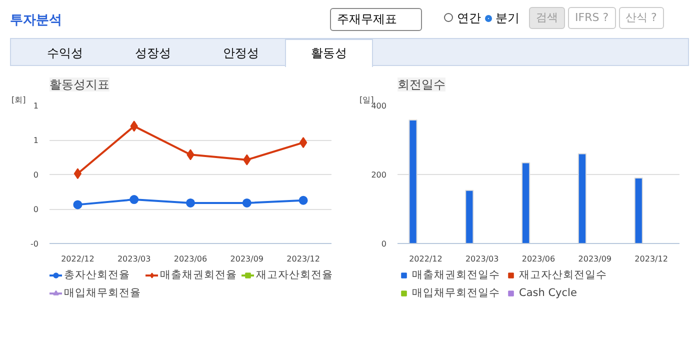 This screenshot has width=697, height=342. Describe the element at coordinates (102, 293) in the screenshot. I see `legend-label: 매입채무회전율` at that location.